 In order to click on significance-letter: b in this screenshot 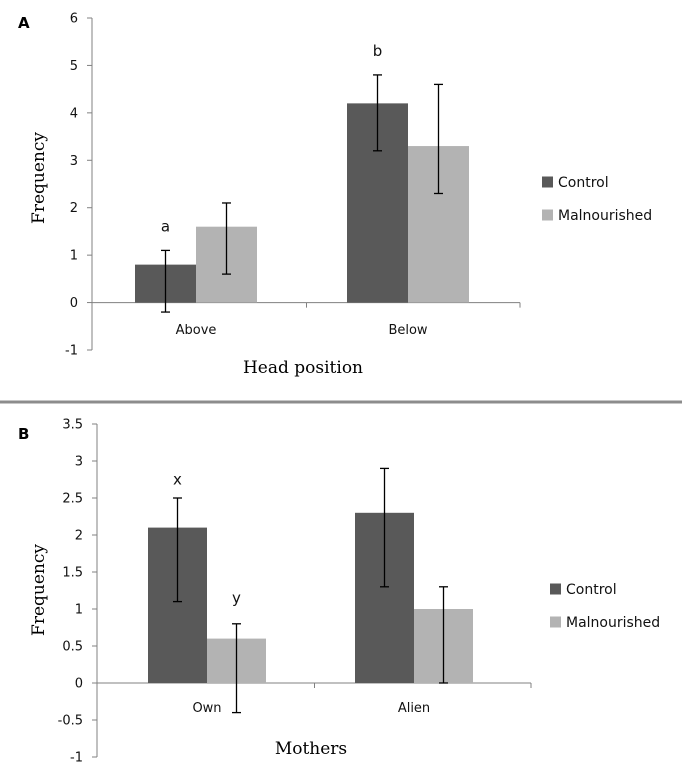, I will do `click(378, 51)`.